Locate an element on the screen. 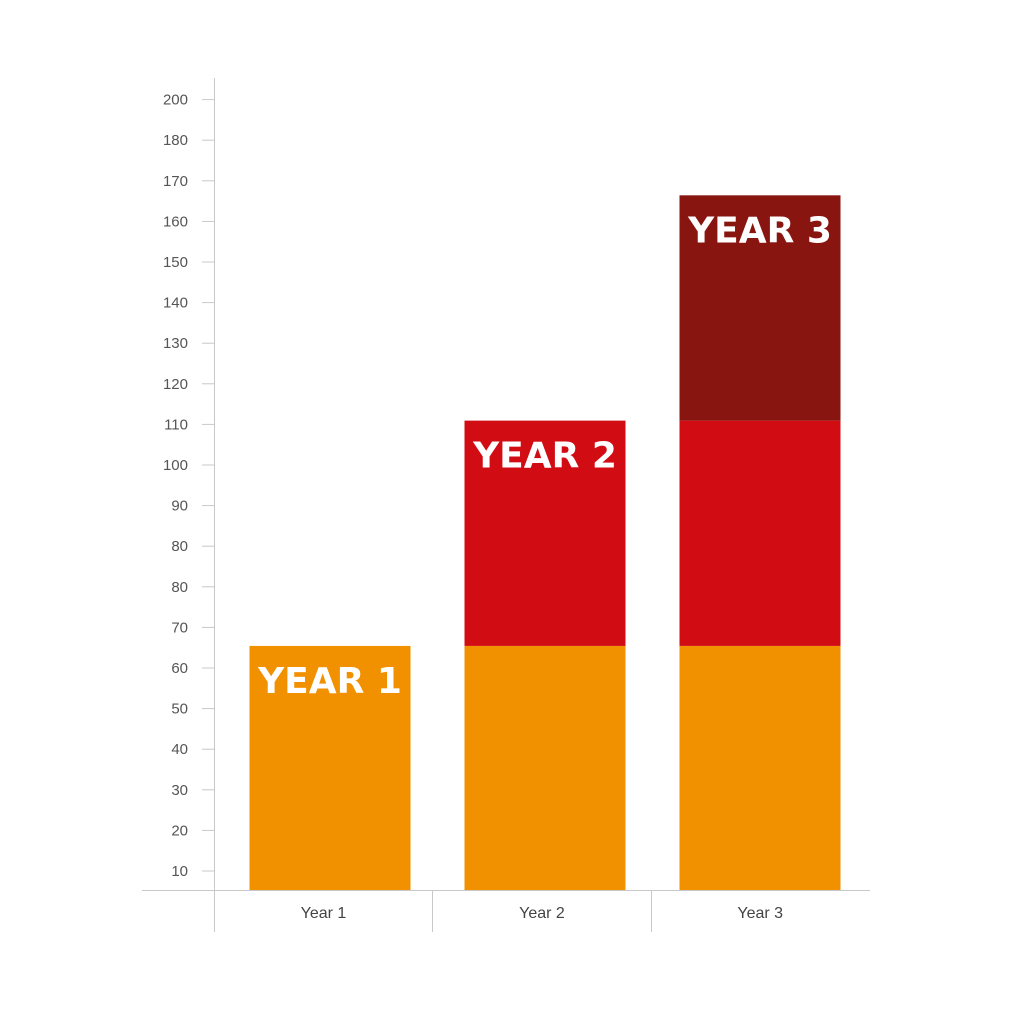 The height and width of the screenshot is (1024, 1024). x-category-label: Year 2 is located at coordinates (542, 913).